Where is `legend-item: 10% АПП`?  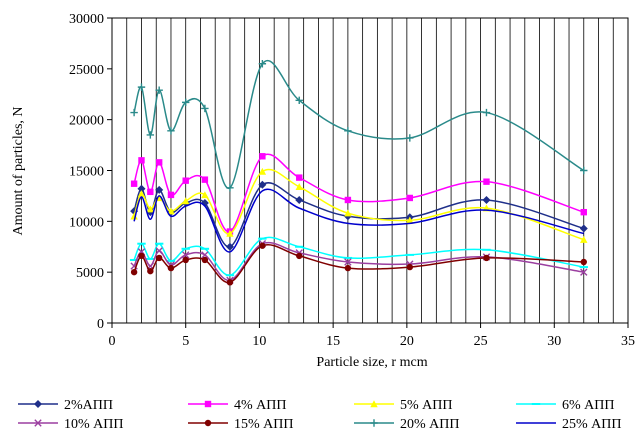 legend-item: 10% АПП is located at coordinates (71, 424).